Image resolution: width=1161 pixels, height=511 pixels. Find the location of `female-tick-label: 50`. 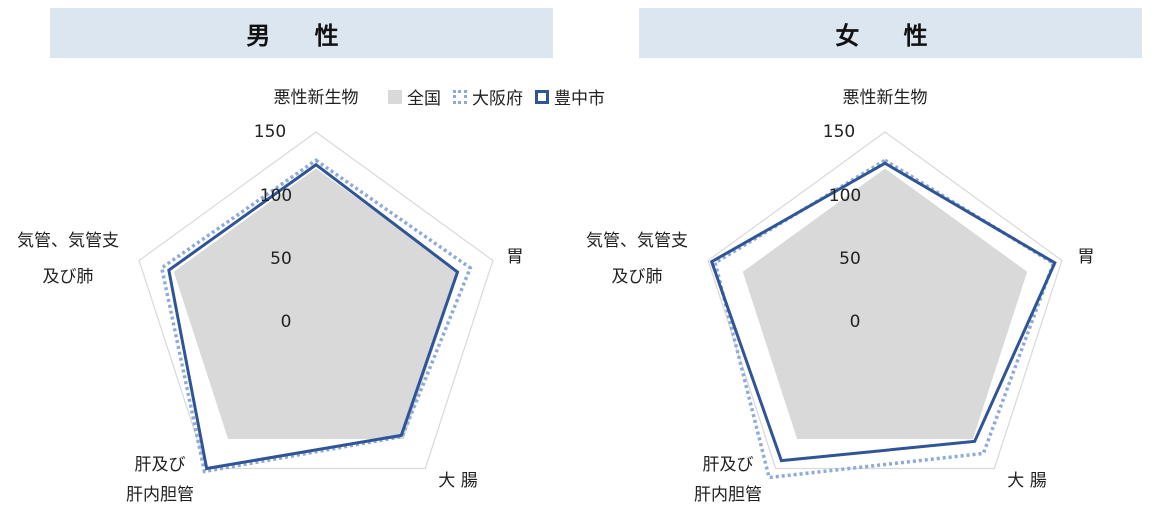

female-tick-label: 50 is located at coordinates (850, 259).